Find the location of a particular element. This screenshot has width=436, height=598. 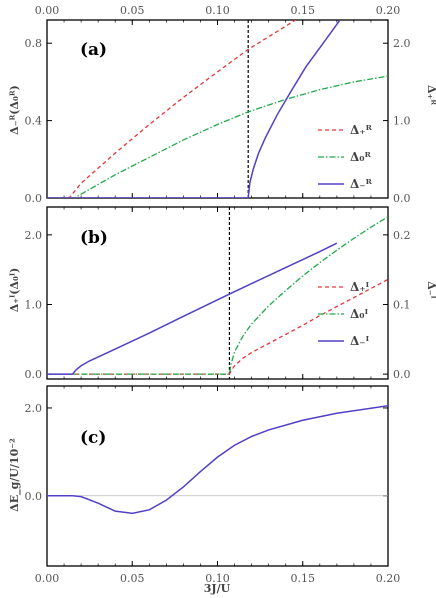

panel-a-top-tick-label: 0.00 is located at coordinates (47, 10).